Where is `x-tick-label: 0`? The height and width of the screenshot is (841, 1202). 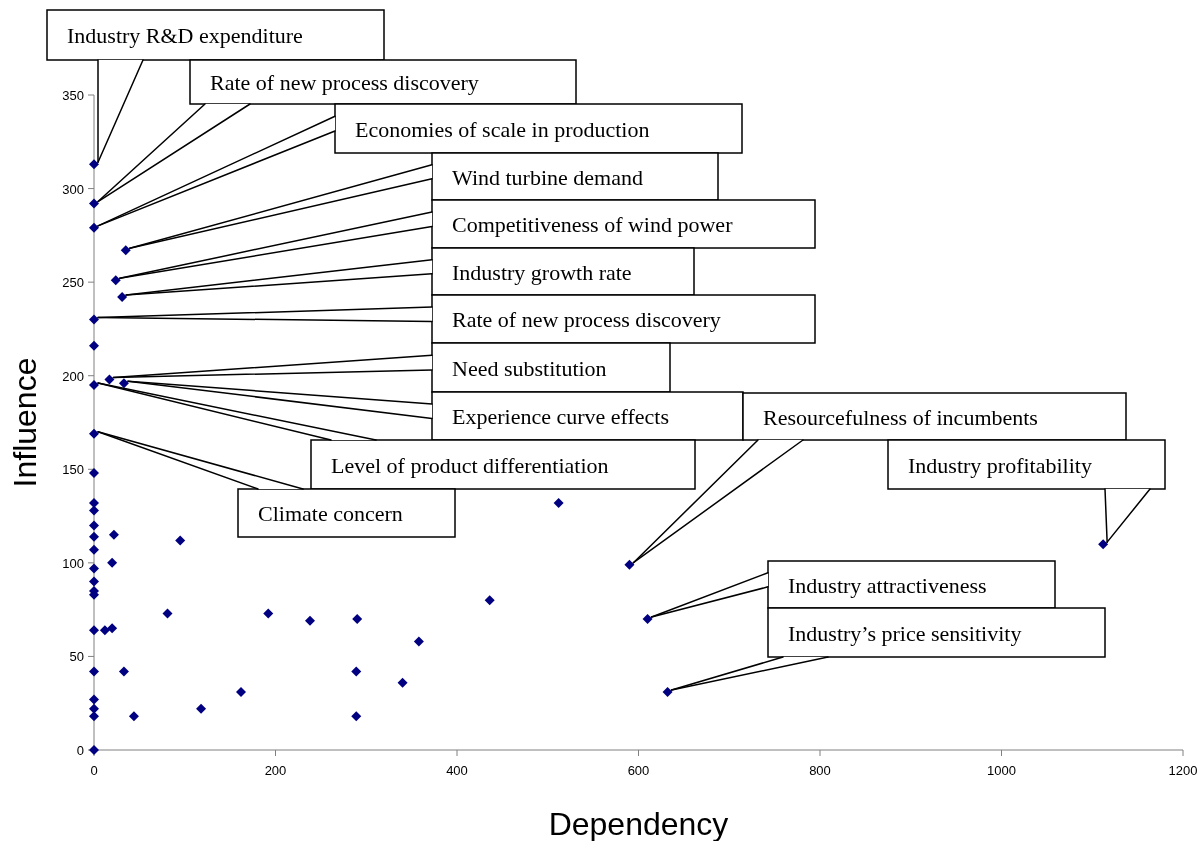
x-tick-label: 0 is located at coordinates (94, 770).